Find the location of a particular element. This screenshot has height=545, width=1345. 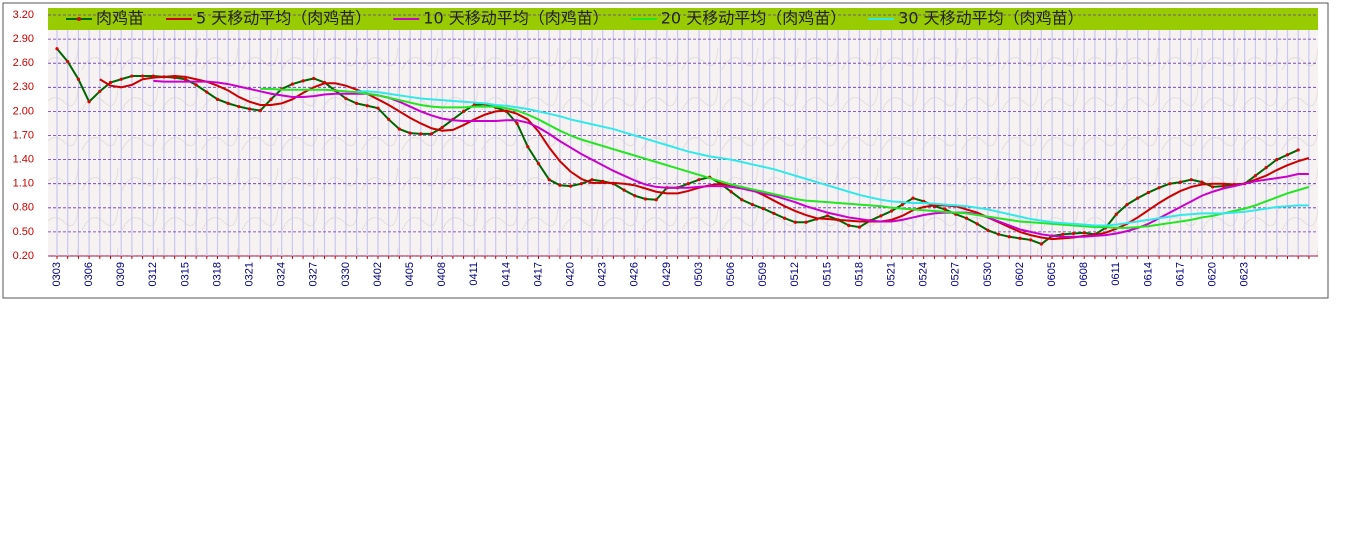

x-tick-label: 0321 is located at coordinates (250, 274).